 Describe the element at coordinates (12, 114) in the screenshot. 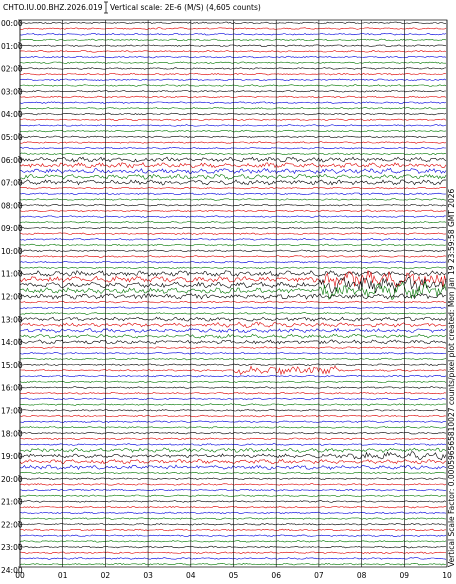

I see `y-label: 04:00` at that location.